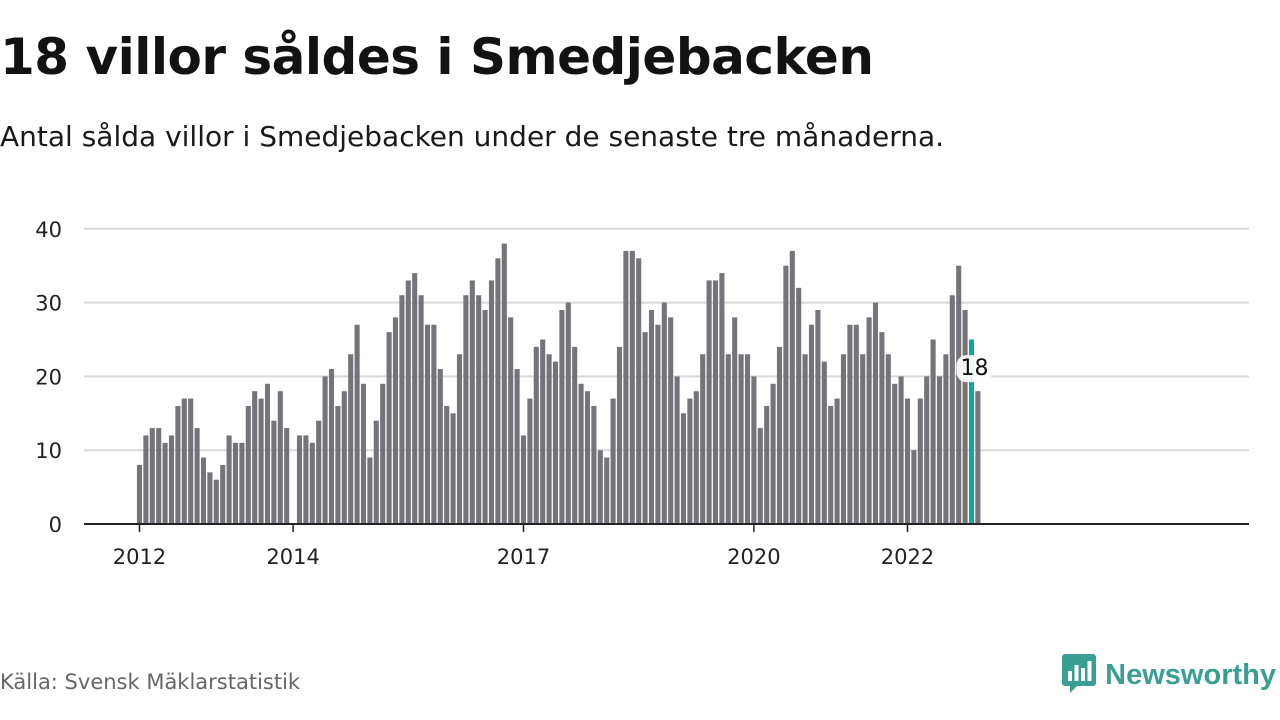  I want to click on y-tick-label: 20, so click(48, 377).